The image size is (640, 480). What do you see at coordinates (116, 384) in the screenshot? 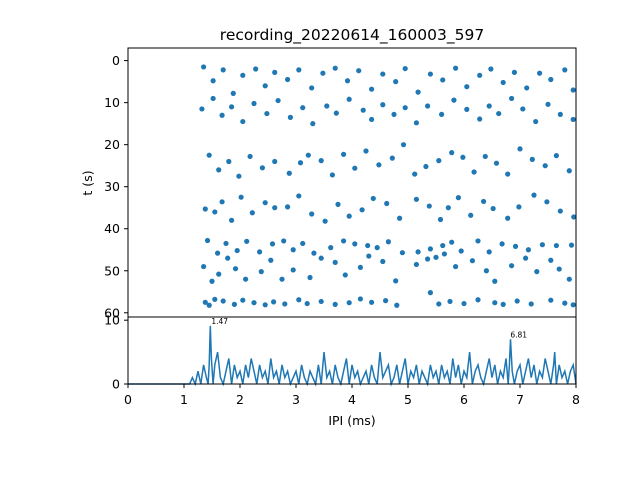
I see `ipi-y-tick-label: 0` at bounding box center [116, 384].